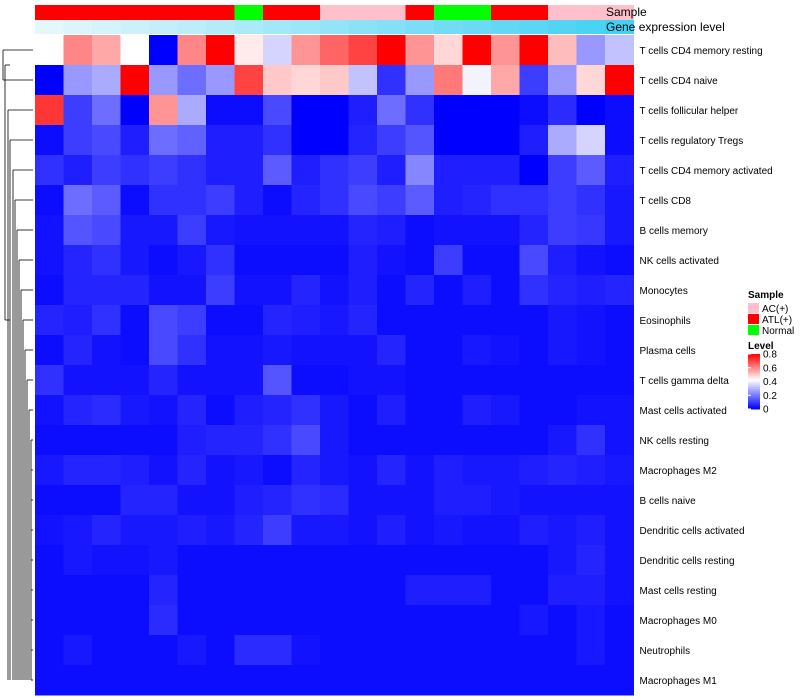  What do you see at coordinates (775, 309) in the screenshot?
I see `legend-label: AC(+)` at bounding box center [775, 309].